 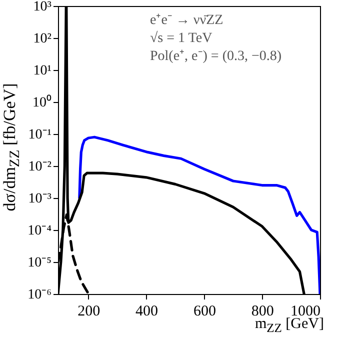 I want to click on y-tick-label: 10⁻⁶, so click(x=40, y=295).